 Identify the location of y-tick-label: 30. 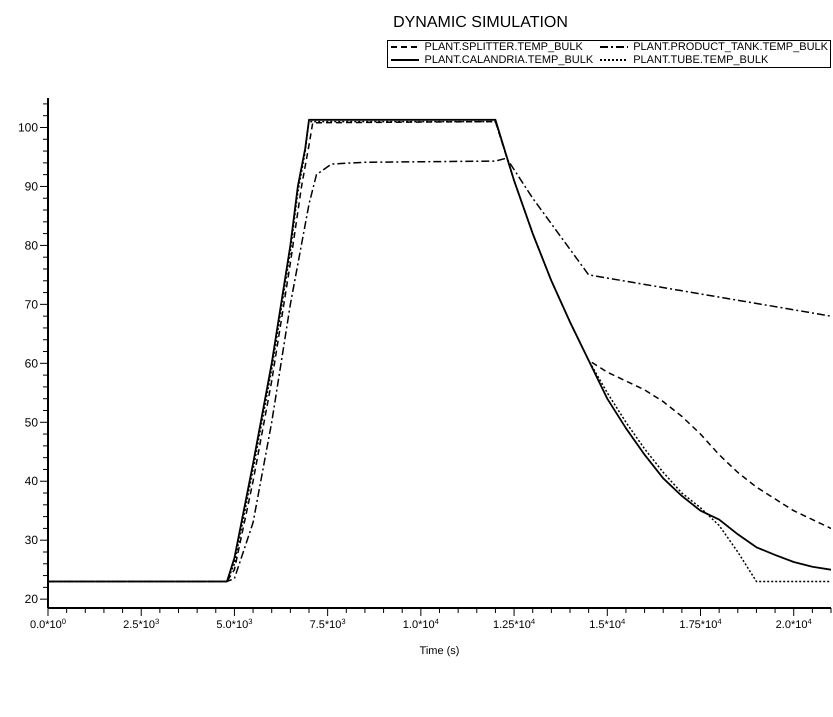
(31, 540).